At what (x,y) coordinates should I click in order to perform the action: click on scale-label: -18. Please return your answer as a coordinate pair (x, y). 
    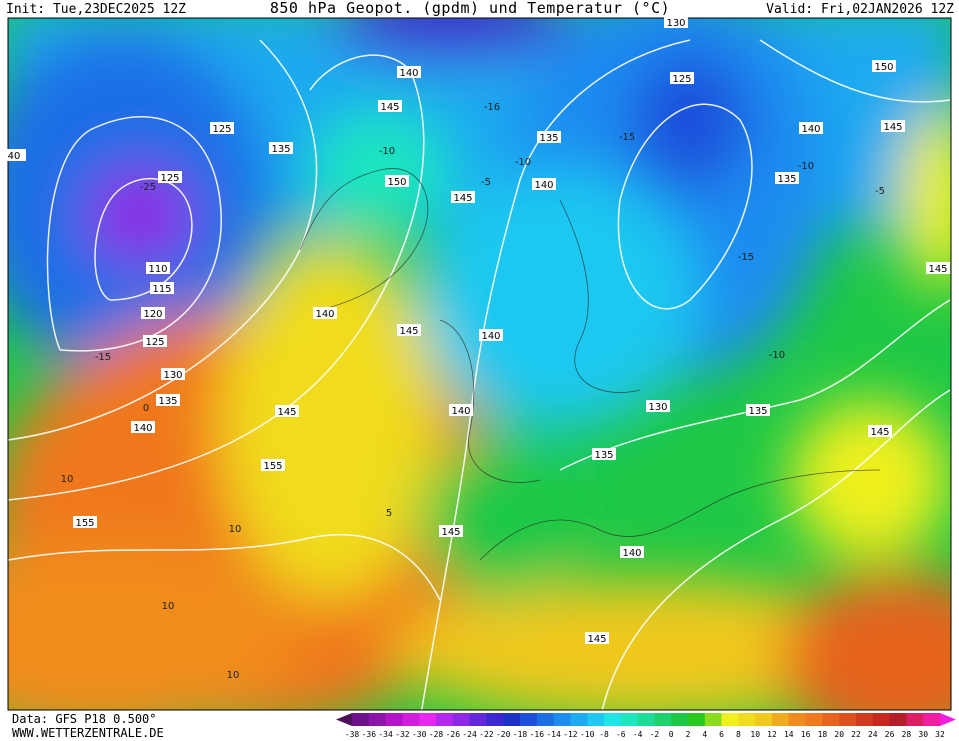
    Looking at the image, I should click on (520, 734).